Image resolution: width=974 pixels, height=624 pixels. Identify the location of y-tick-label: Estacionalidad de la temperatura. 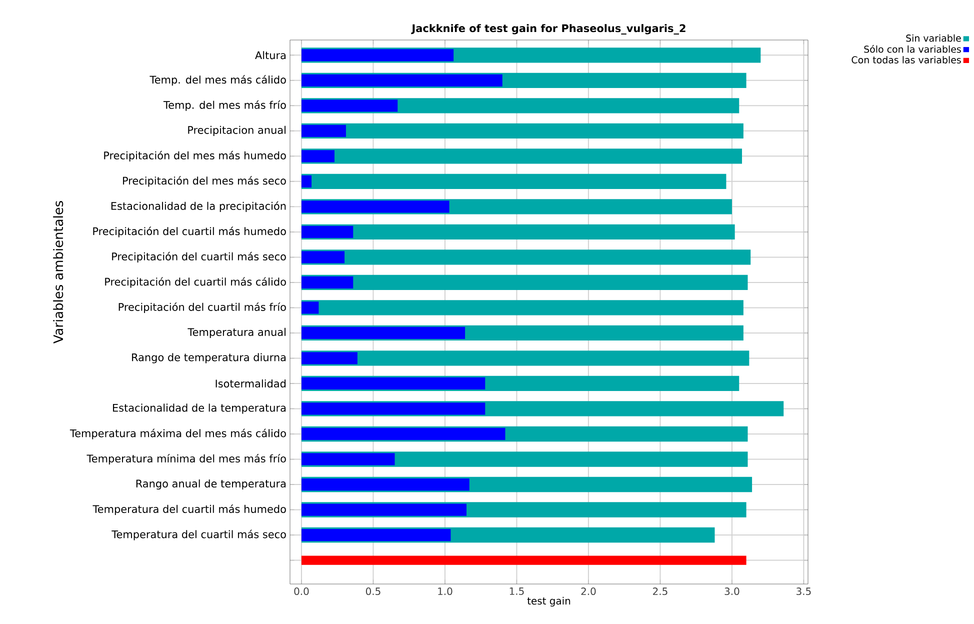
(199, 409).